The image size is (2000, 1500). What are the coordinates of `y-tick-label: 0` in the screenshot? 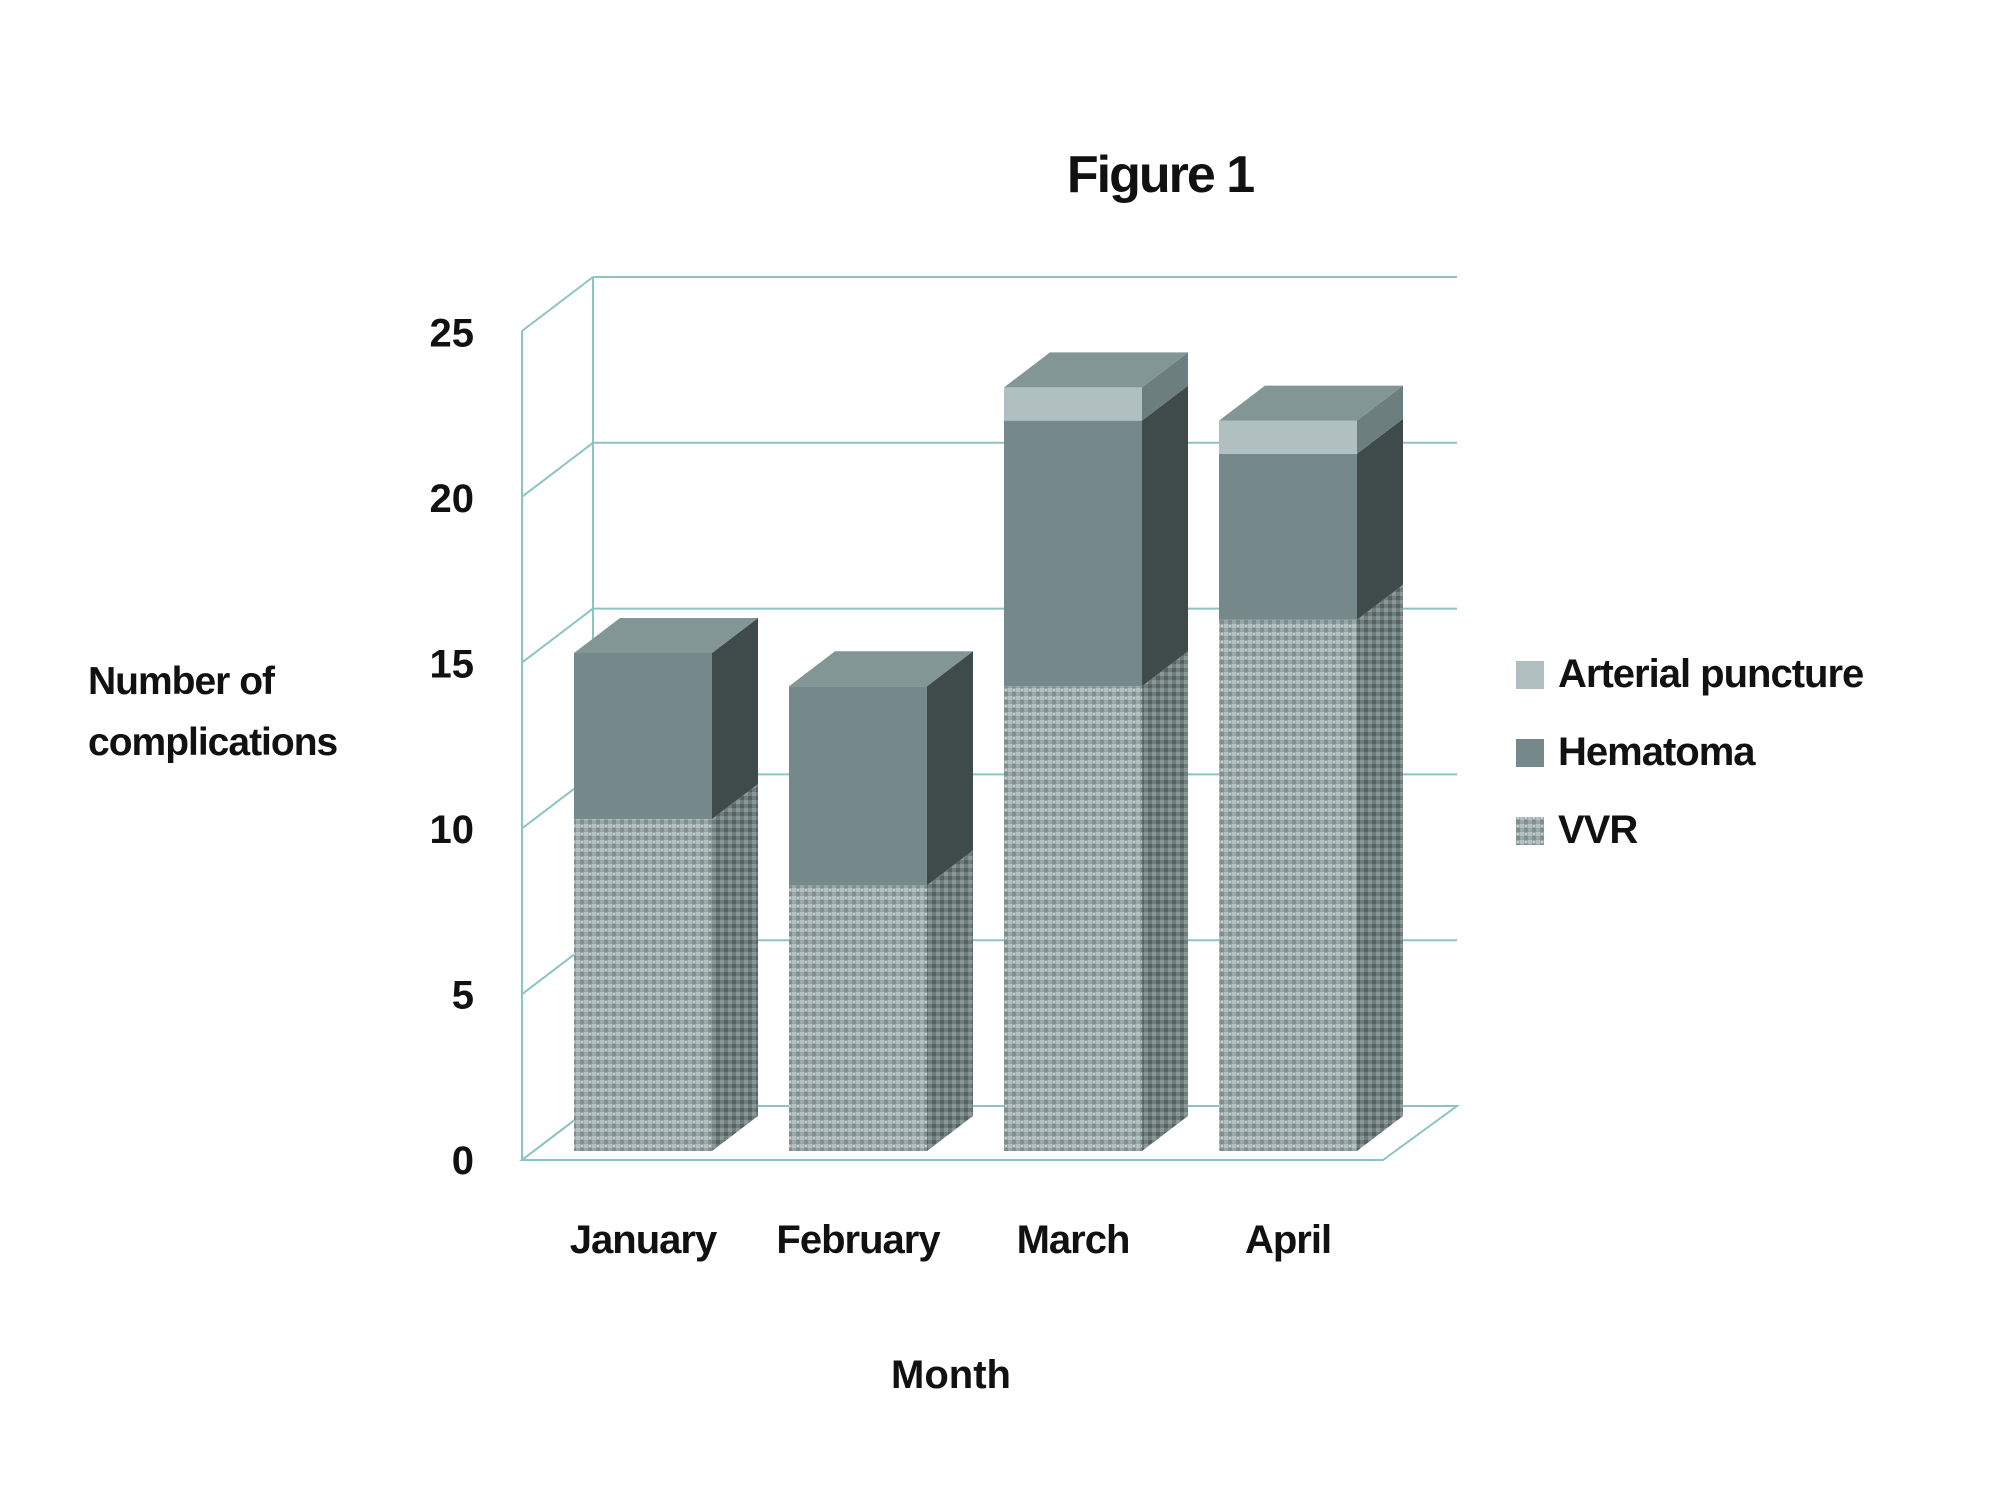 It's located at (463, 1161).